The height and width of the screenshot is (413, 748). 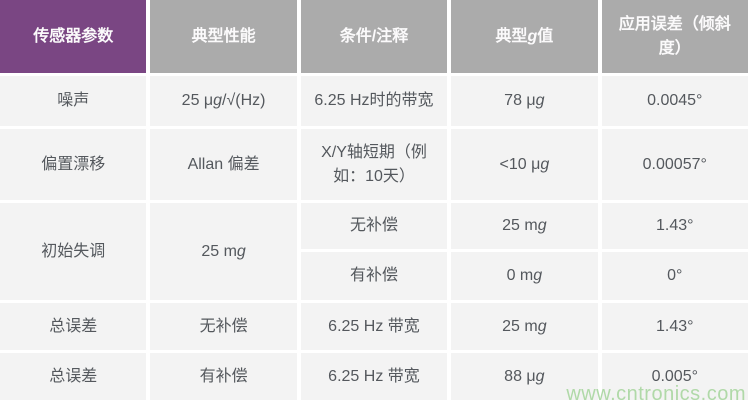 I want to click on cell-text: 0 m, so click(x=520, y=275).